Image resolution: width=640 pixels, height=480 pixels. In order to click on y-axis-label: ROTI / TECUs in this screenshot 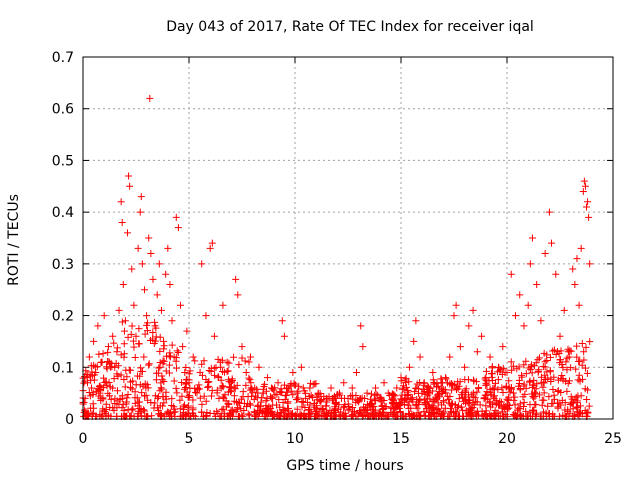, I will do `click(14, 240)`.